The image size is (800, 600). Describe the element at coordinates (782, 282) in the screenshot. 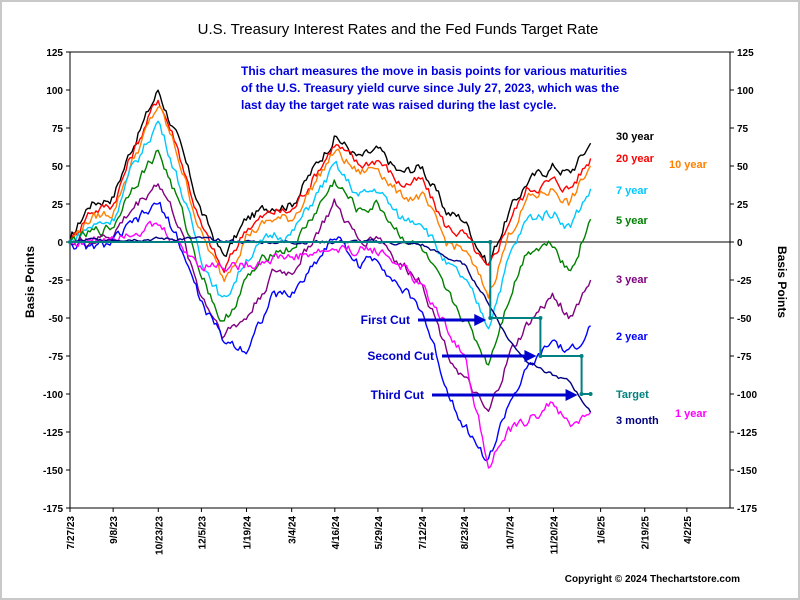

I see `y-axis-label-right: Basis Points` at that location.